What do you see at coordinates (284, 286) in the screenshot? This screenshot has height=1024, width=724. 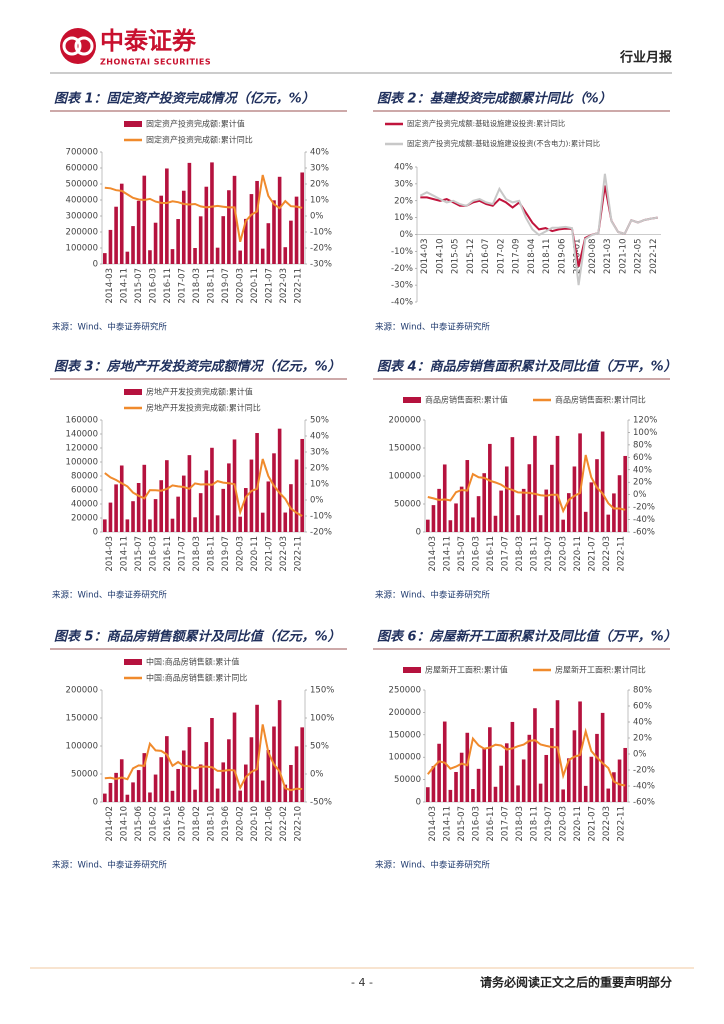 I see `x-tick-label: 2022-03` at bounding box center [284, 286].